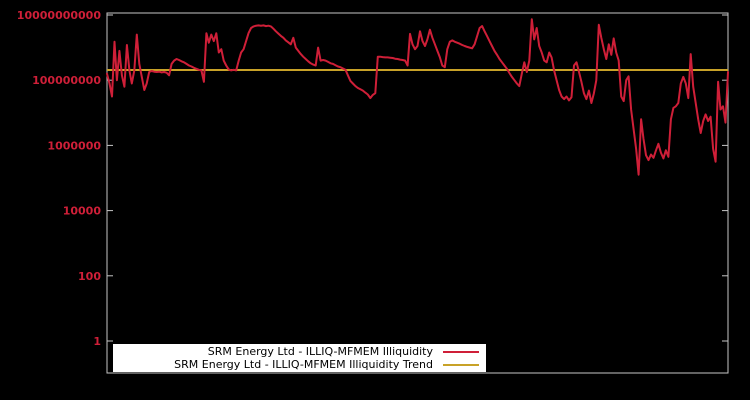 The width and height of the screenshot is (750, 400). What do you see at coordinates (461, 364) in the screenshot?
I see `legend-swatch-trend-line` at bounding box center [461, 364].